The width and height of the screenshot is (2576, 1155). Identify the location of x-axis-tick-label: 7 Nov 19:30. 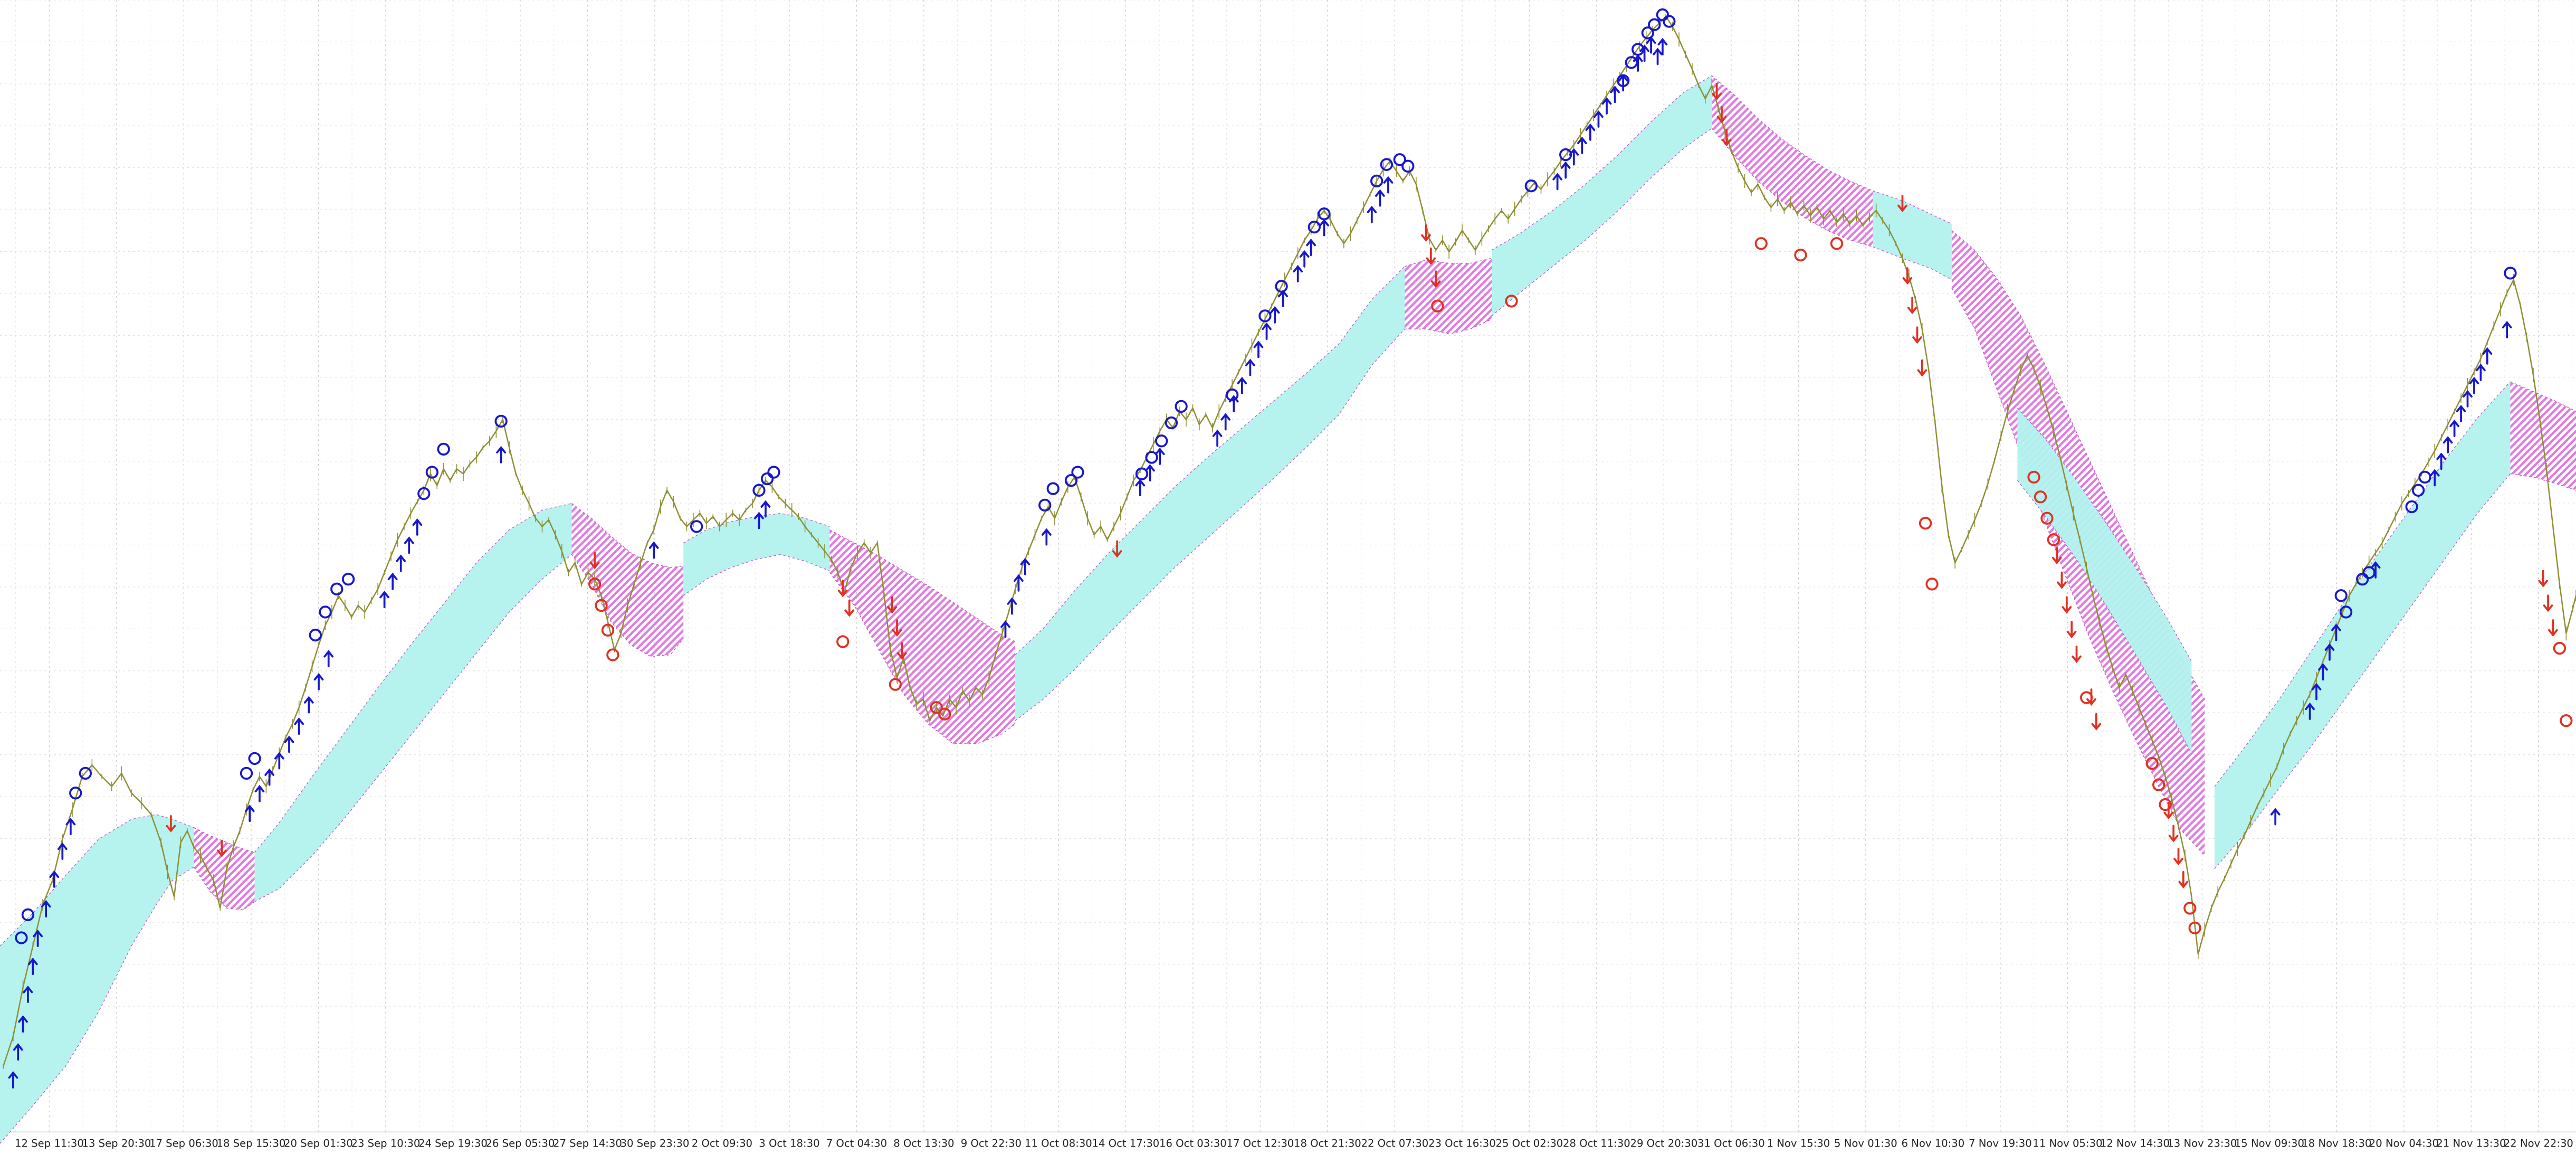
(2000, 1143).